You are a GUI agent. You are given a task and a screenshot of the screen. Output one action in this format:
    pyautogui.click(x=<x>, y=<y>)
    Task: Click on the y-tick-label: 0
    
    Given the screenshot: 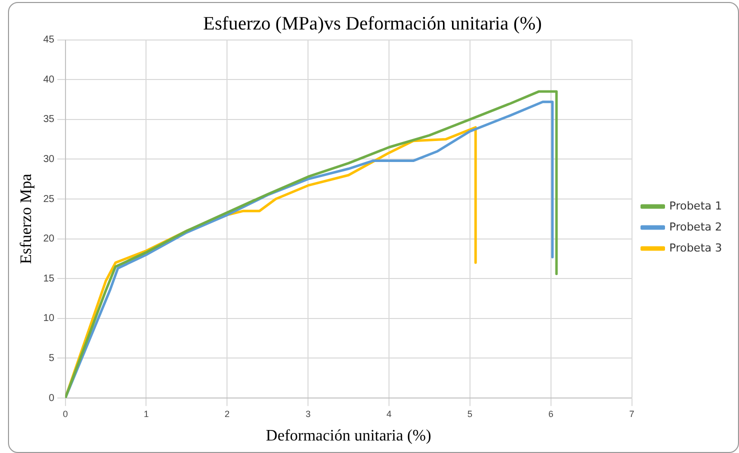 What is the action you would take?
    pyautogui.click(x=51, y=398)
    